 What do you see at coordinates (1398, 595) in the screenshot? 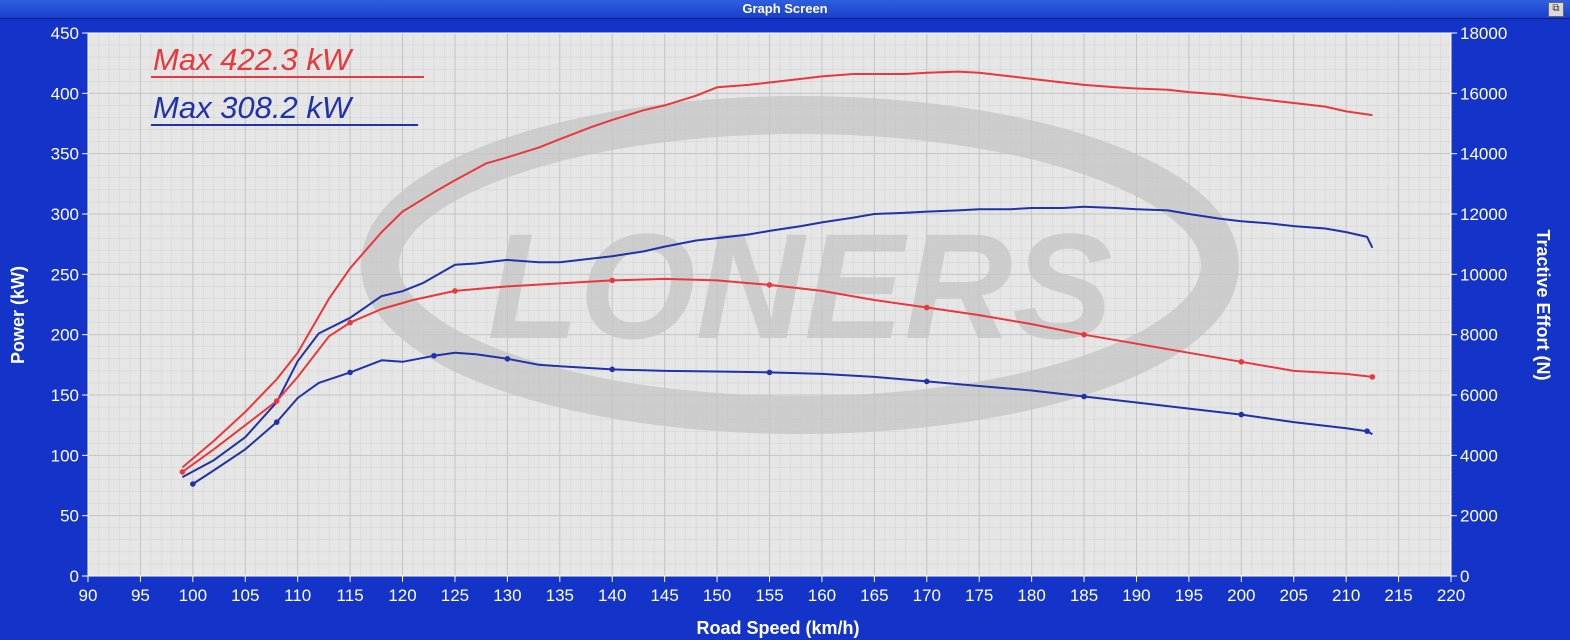
I see `x-tick-label: 215` at bounding box center [1398, 595].